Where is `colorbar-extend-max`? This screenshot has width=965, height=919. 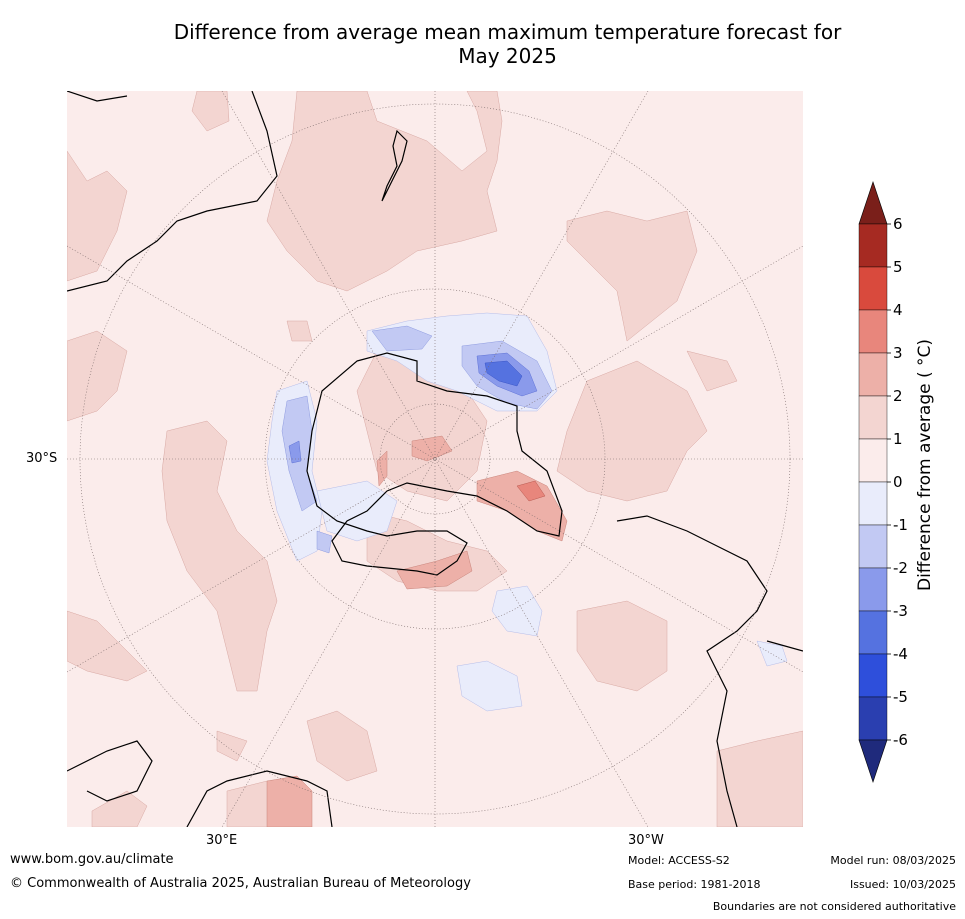 colorbar-extend-max is located at coordinates (873, 203).